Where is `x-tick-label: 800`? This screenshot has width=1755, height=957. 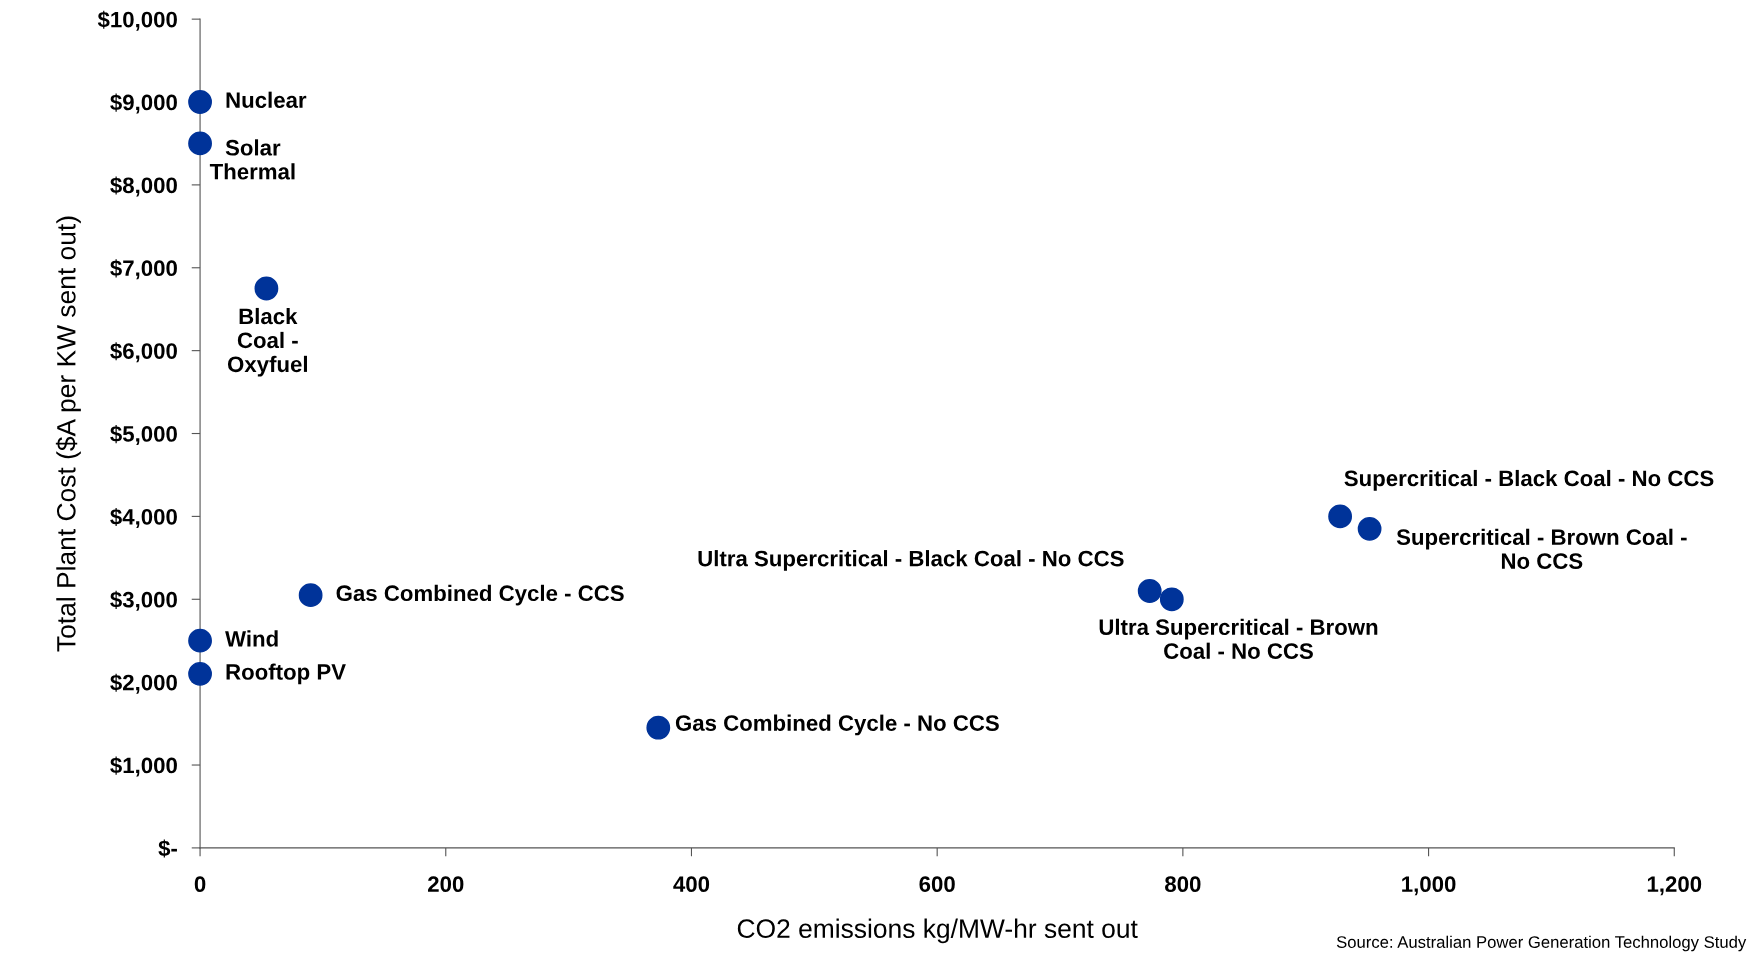 x-tick-label: 800 is located at coordinates (1183, 884).